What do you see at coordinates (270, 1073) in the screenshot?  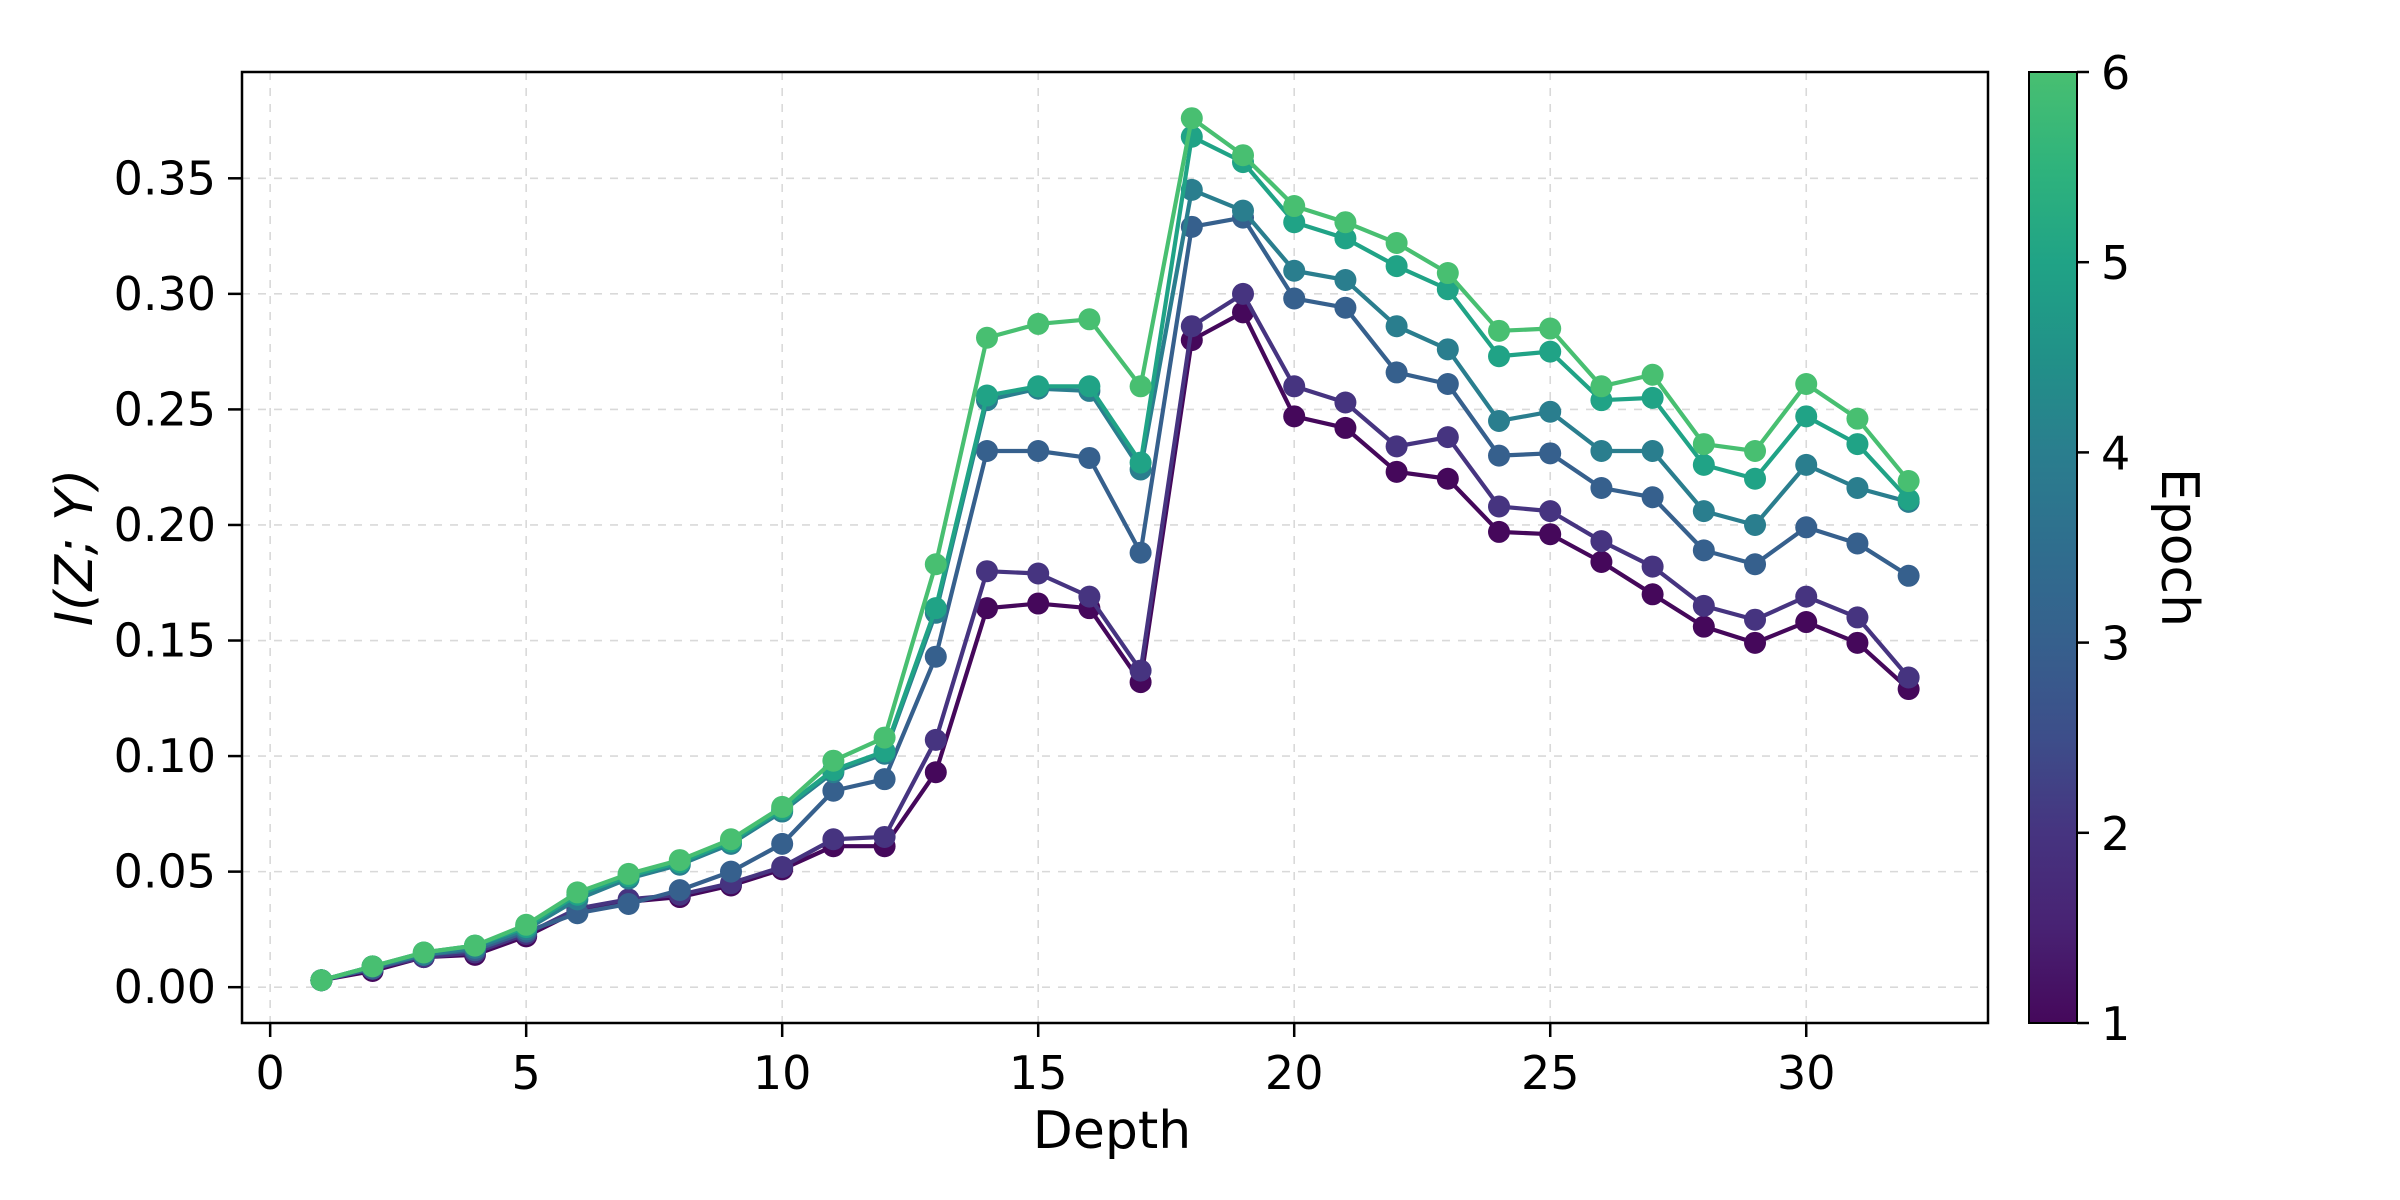 I see `x-tick-label: 0` at bounding box center [270, 1073].